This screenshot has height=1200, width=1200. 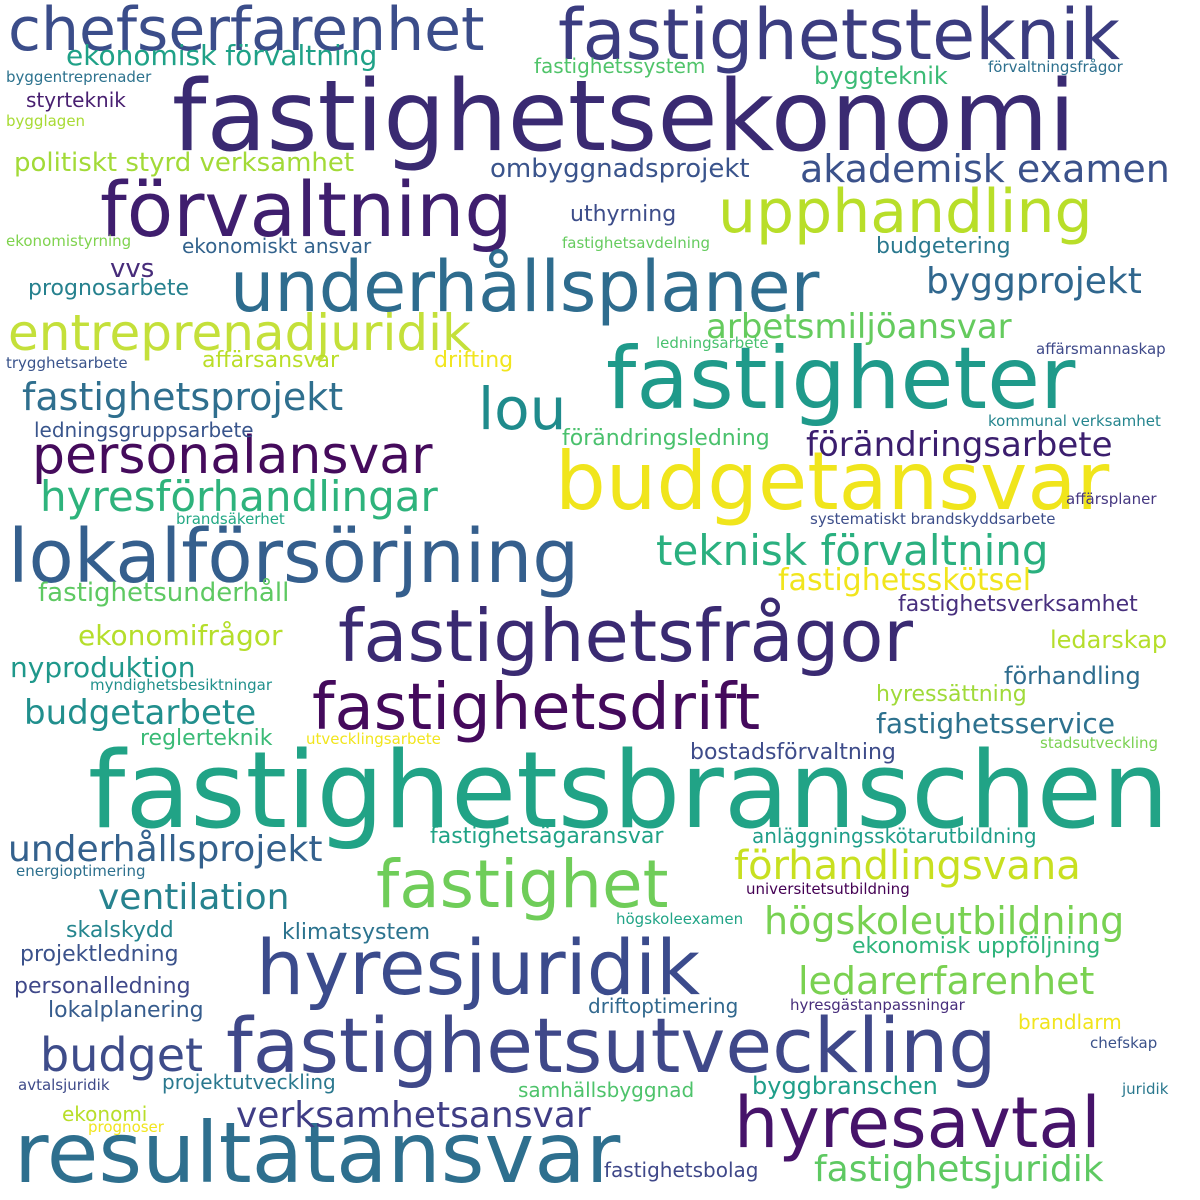 I want to click on word-driftoptimering: driftoptimering, so click(x=663, y=1006).